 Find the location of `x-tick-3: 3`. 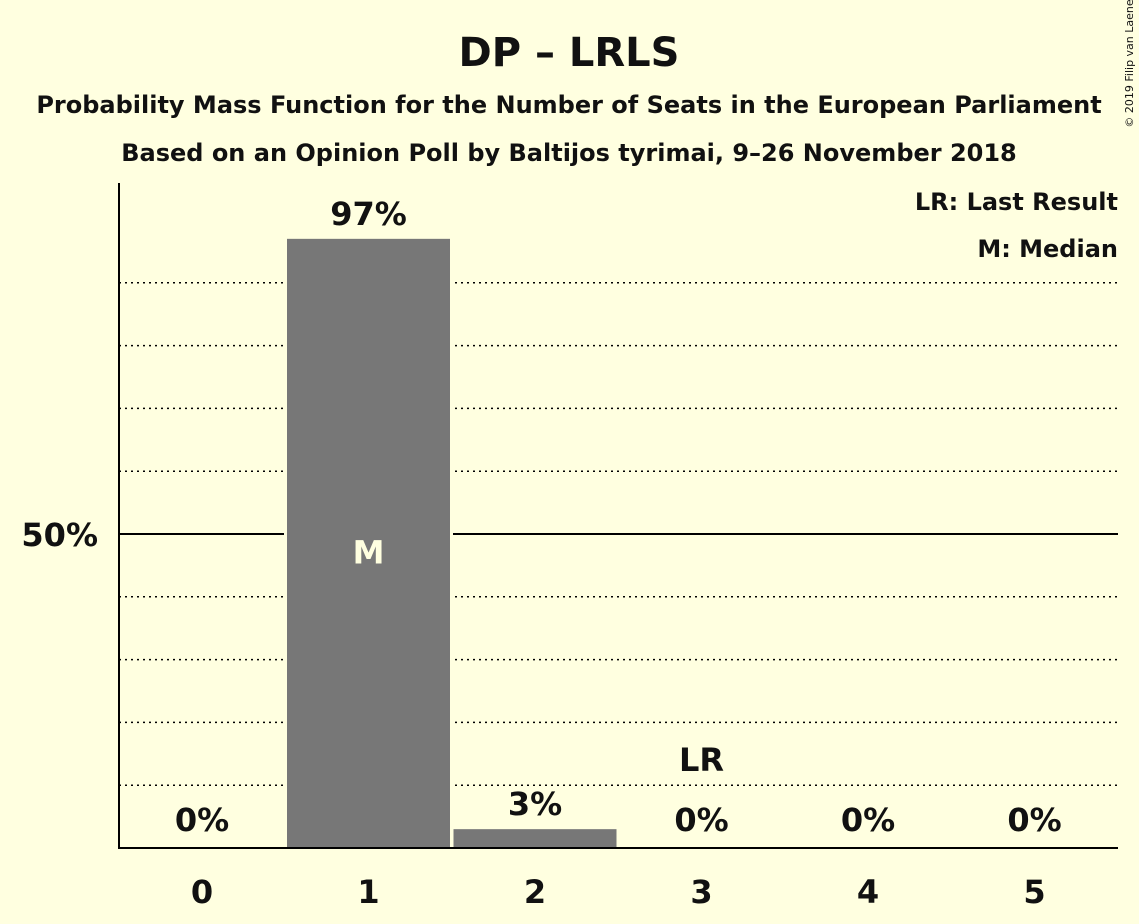

x-tick-3: 3 is located at coordinates (701, 892).